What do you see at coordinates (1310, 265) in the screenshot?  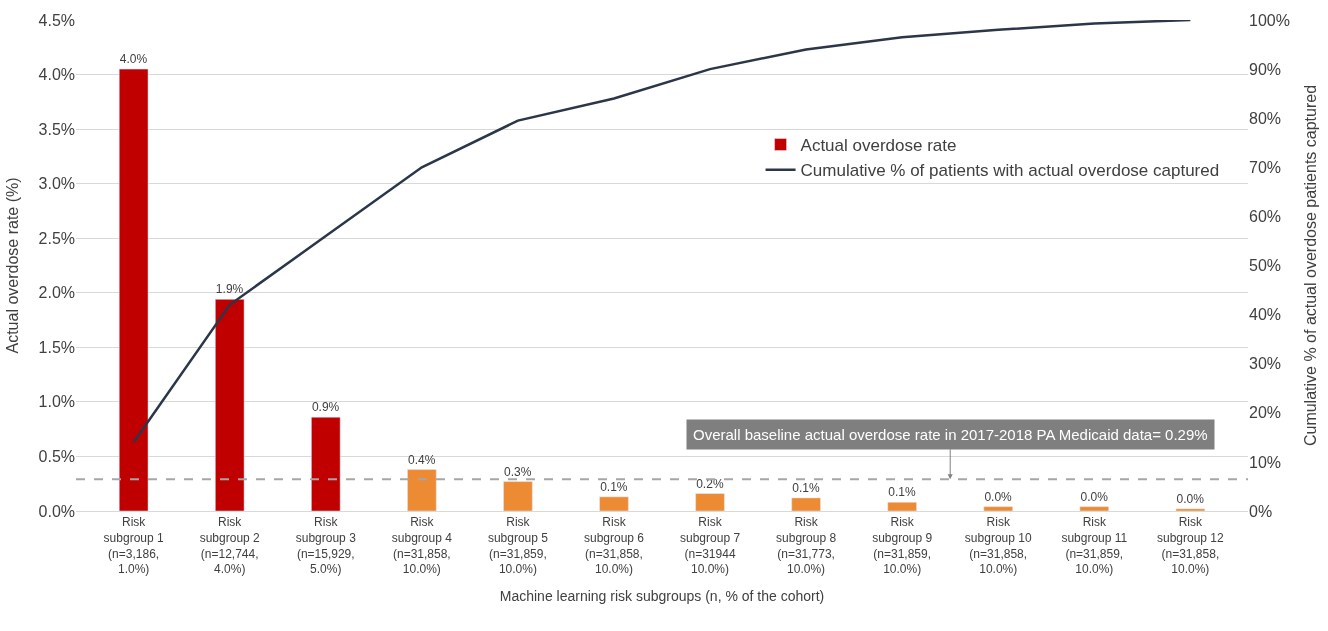 I see `y2-axis-title: Cumulative % of actual overdose patients captured` at bounding box center [1310, 265].